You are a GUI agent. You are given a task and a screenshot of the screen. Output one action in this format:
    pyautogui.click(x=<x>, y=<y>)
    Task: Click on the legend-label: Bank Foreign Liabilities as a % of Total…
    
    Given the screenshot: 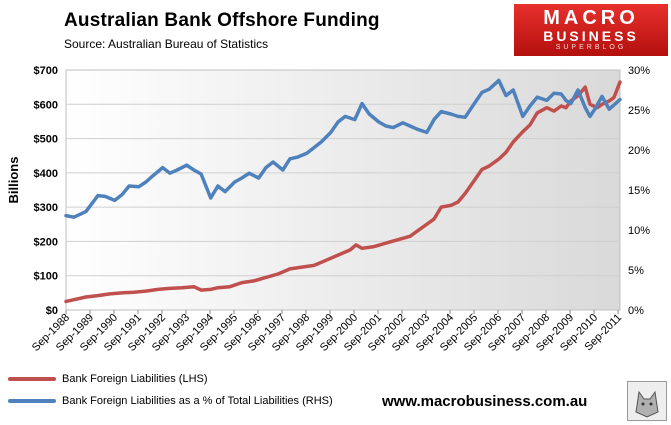 What is the action you would take?
    pyautogui.click(x=197, y=401)
    